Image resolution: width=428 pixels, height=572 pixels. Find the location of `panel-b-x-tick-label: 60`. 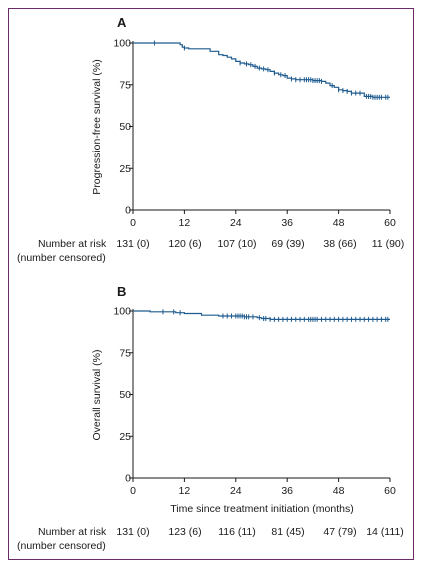

panel-b-x-tick-label: 60 is located at coordinates (390, 491).